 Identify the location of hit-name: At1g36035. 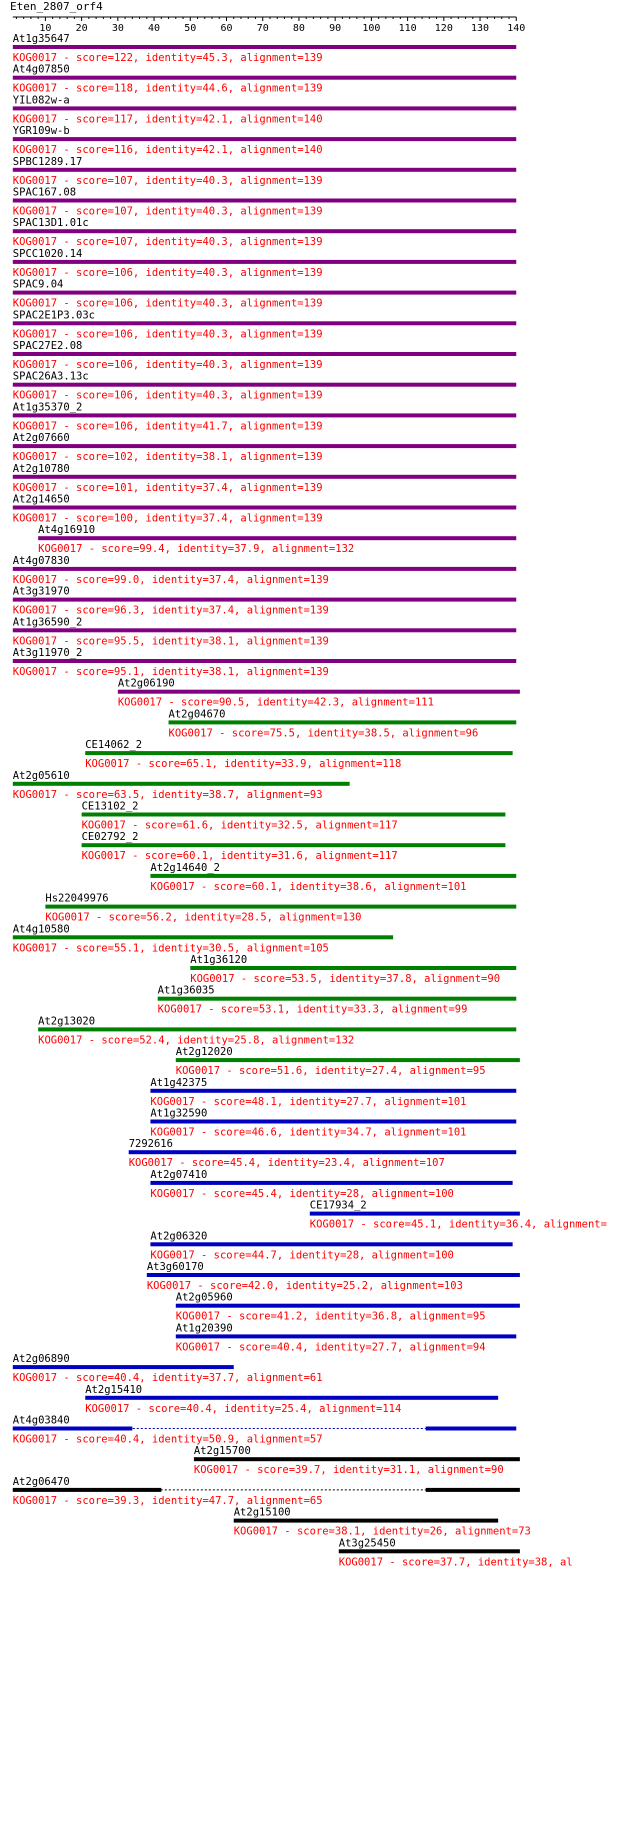
(186, 991).